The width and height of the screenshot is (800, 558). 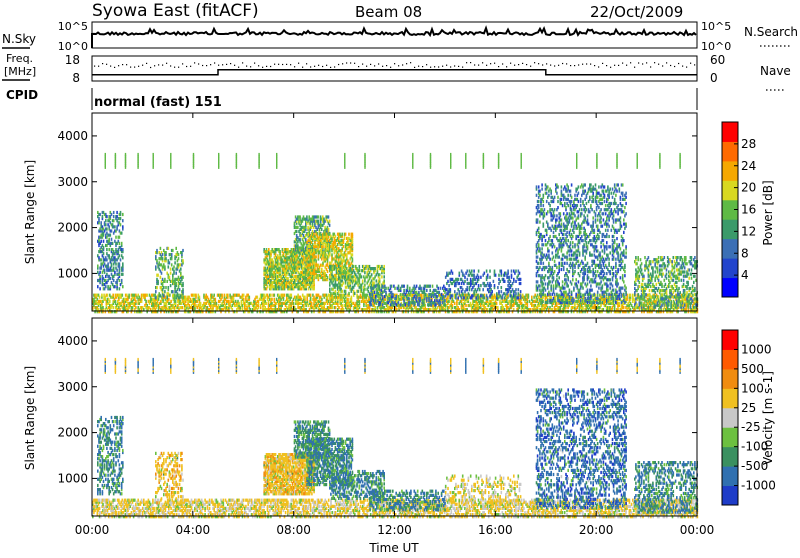 I want to click on noise-left-tick-top: 10^5, so click(x=73, y=26).